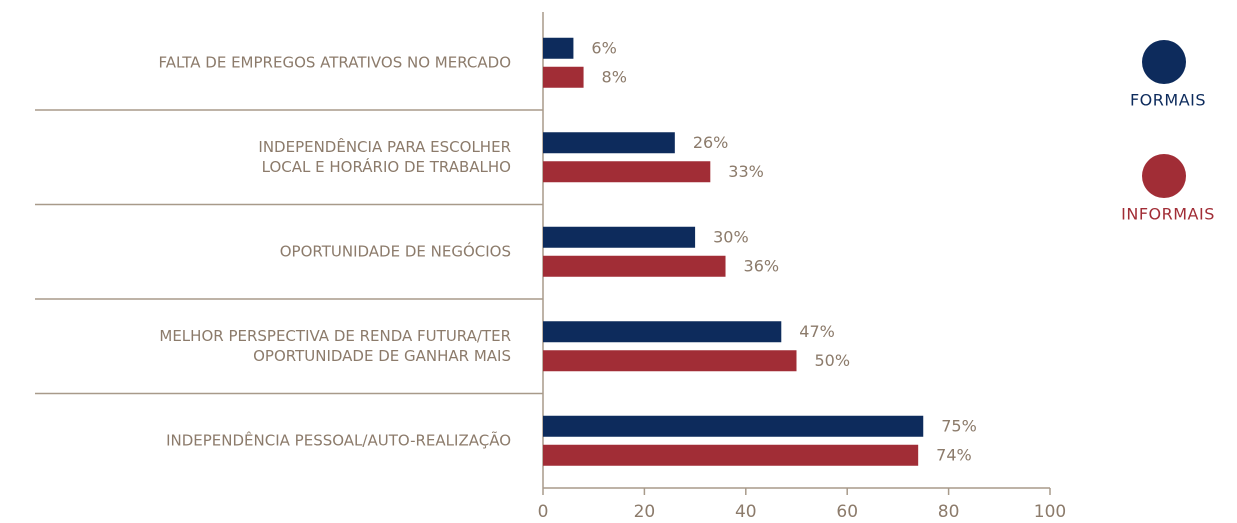  I want to click on category-label: INDEPENDÊNCIA PESSOAL/AUTO-REALIZAÇÃO, so click(338, 439).